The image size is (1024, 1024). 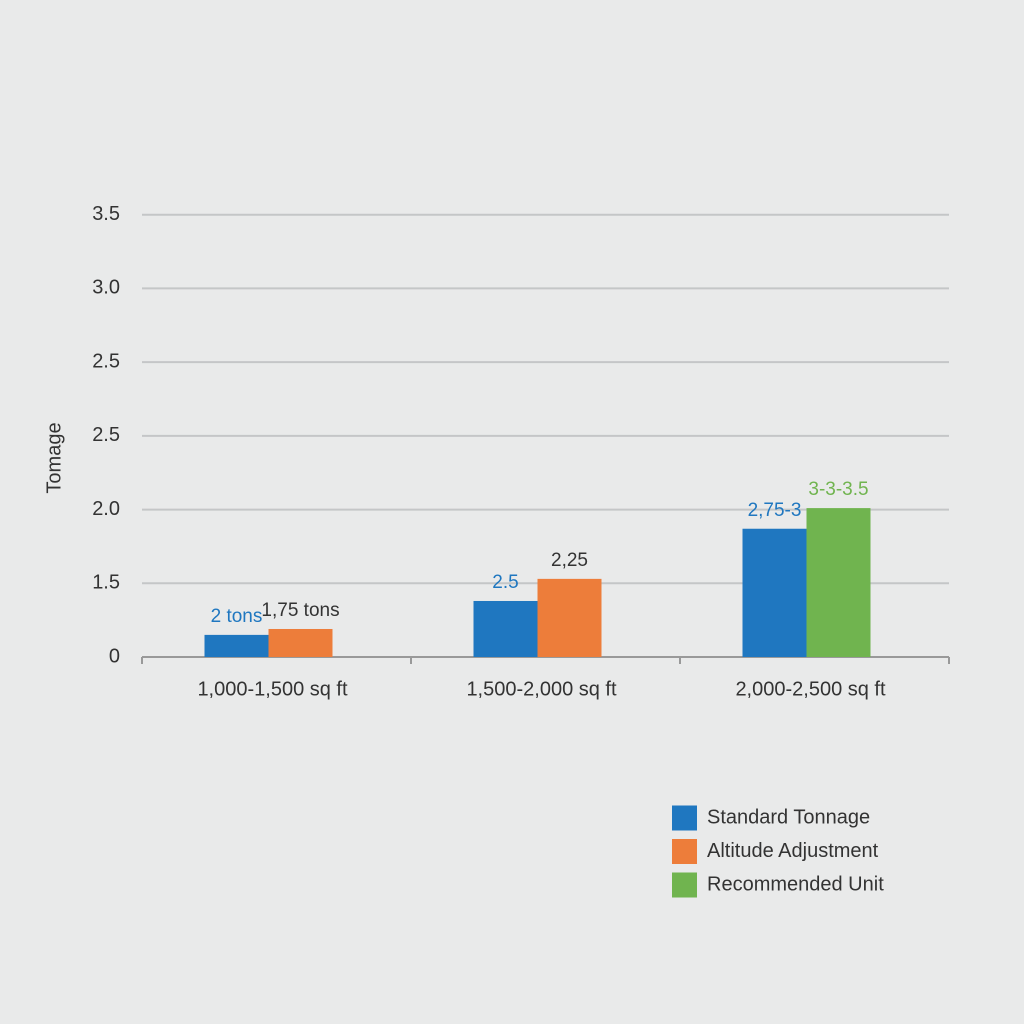 What do you see at coordinates (54, 457) in the screenshot?
I see `y-axis-title: Tomage` at bounding box center [54, 457].